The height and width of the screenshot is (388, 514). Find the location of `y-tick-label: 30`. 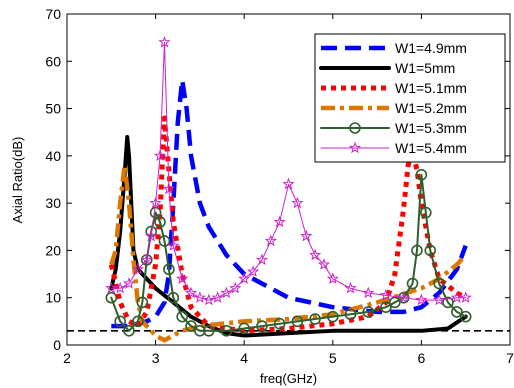

y-tick-label: 30 is located at coordinates (53, 203).